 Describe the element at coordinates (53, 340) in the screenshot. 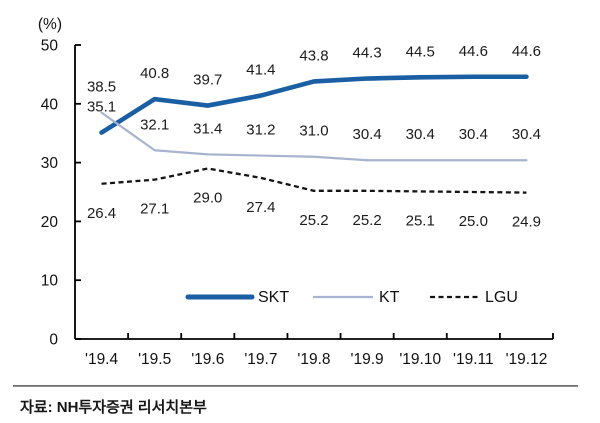

I see `y-tick-label: 0` at that location.